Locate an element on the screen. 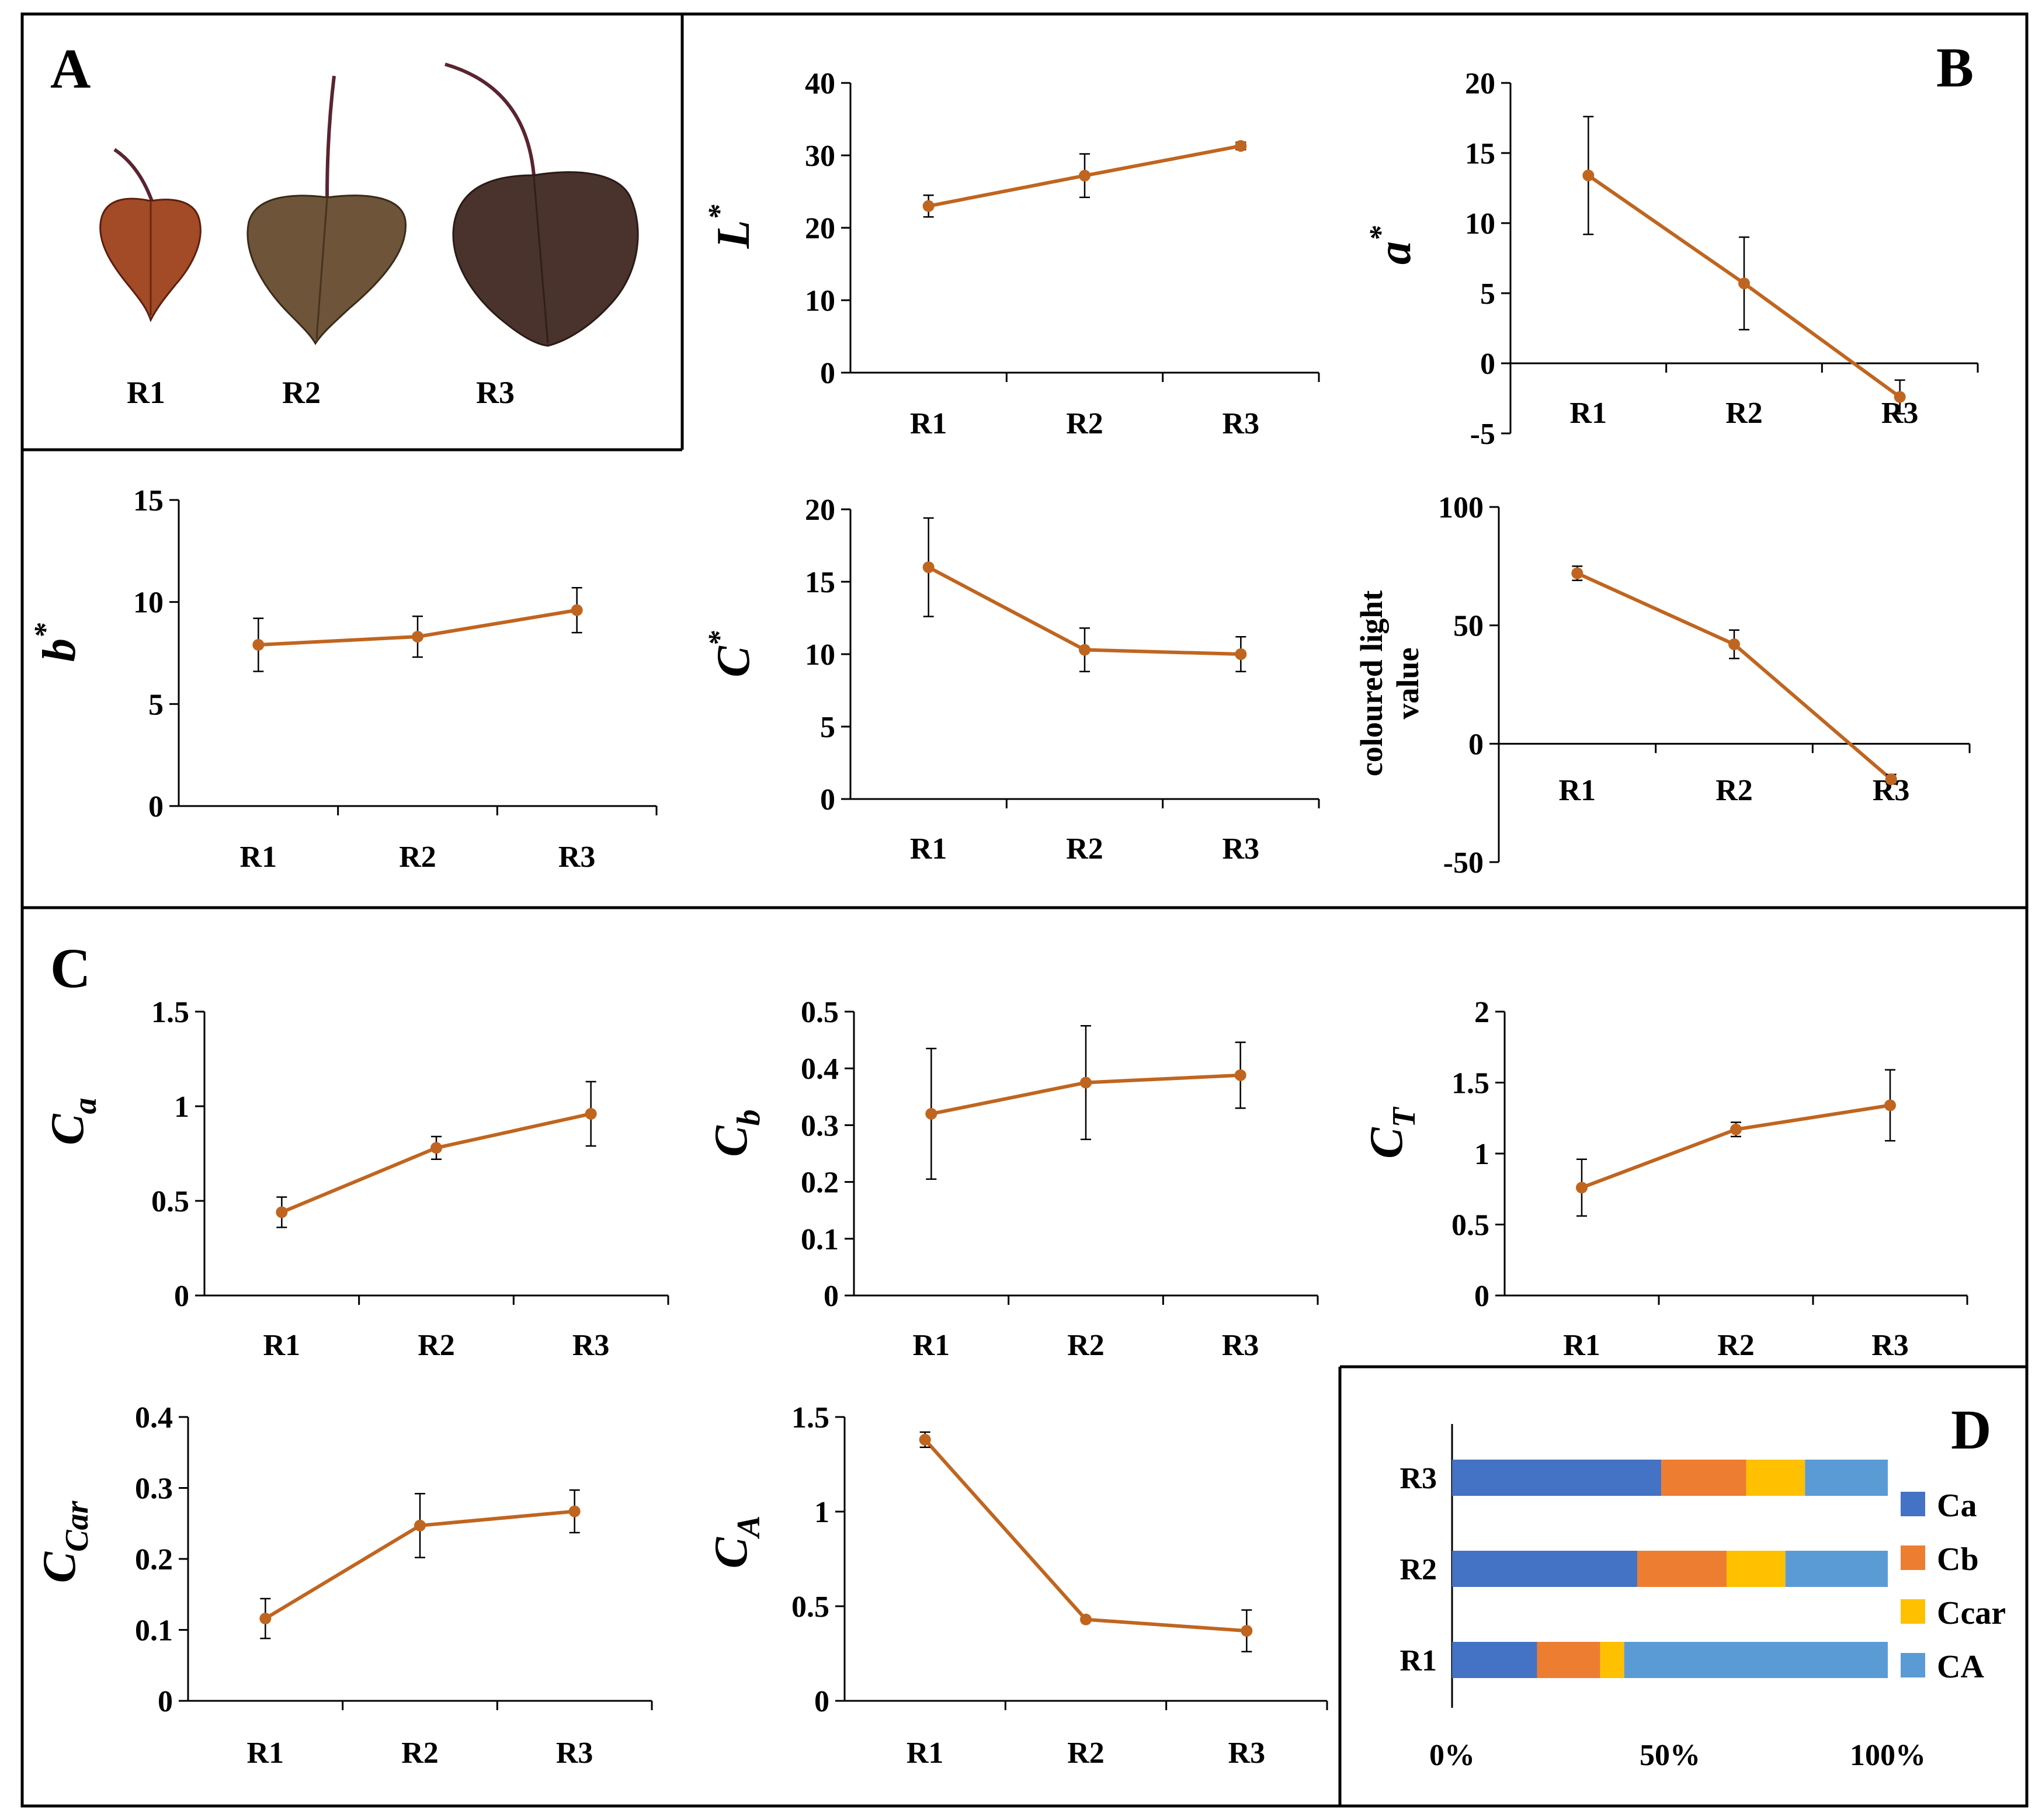 The height and width of the screenshot is (1820, 2042). leaf-r2-petiole is located at coordinates (331, 136).